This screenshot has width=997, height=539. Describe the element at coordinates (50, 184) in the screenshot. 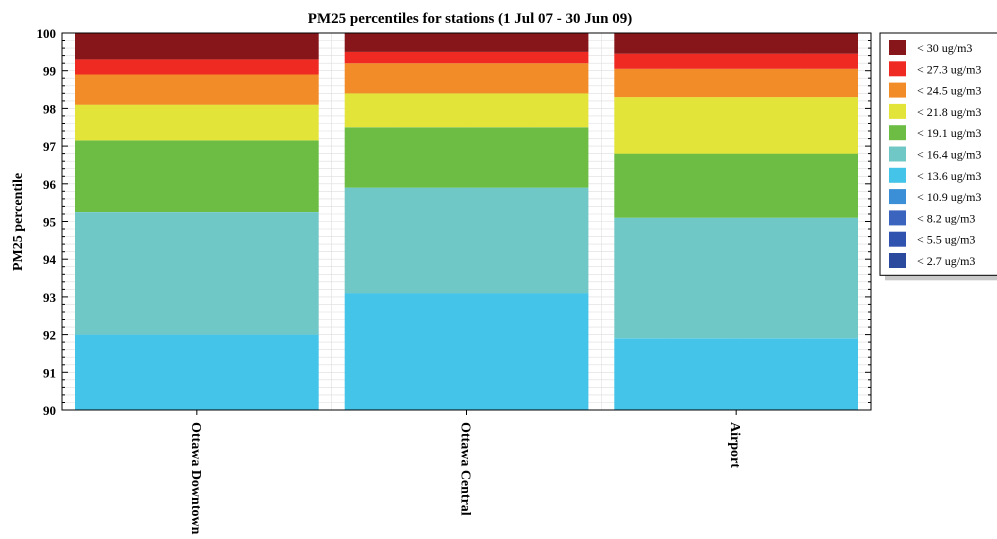

I see `y-tick-label: 96` at that location.